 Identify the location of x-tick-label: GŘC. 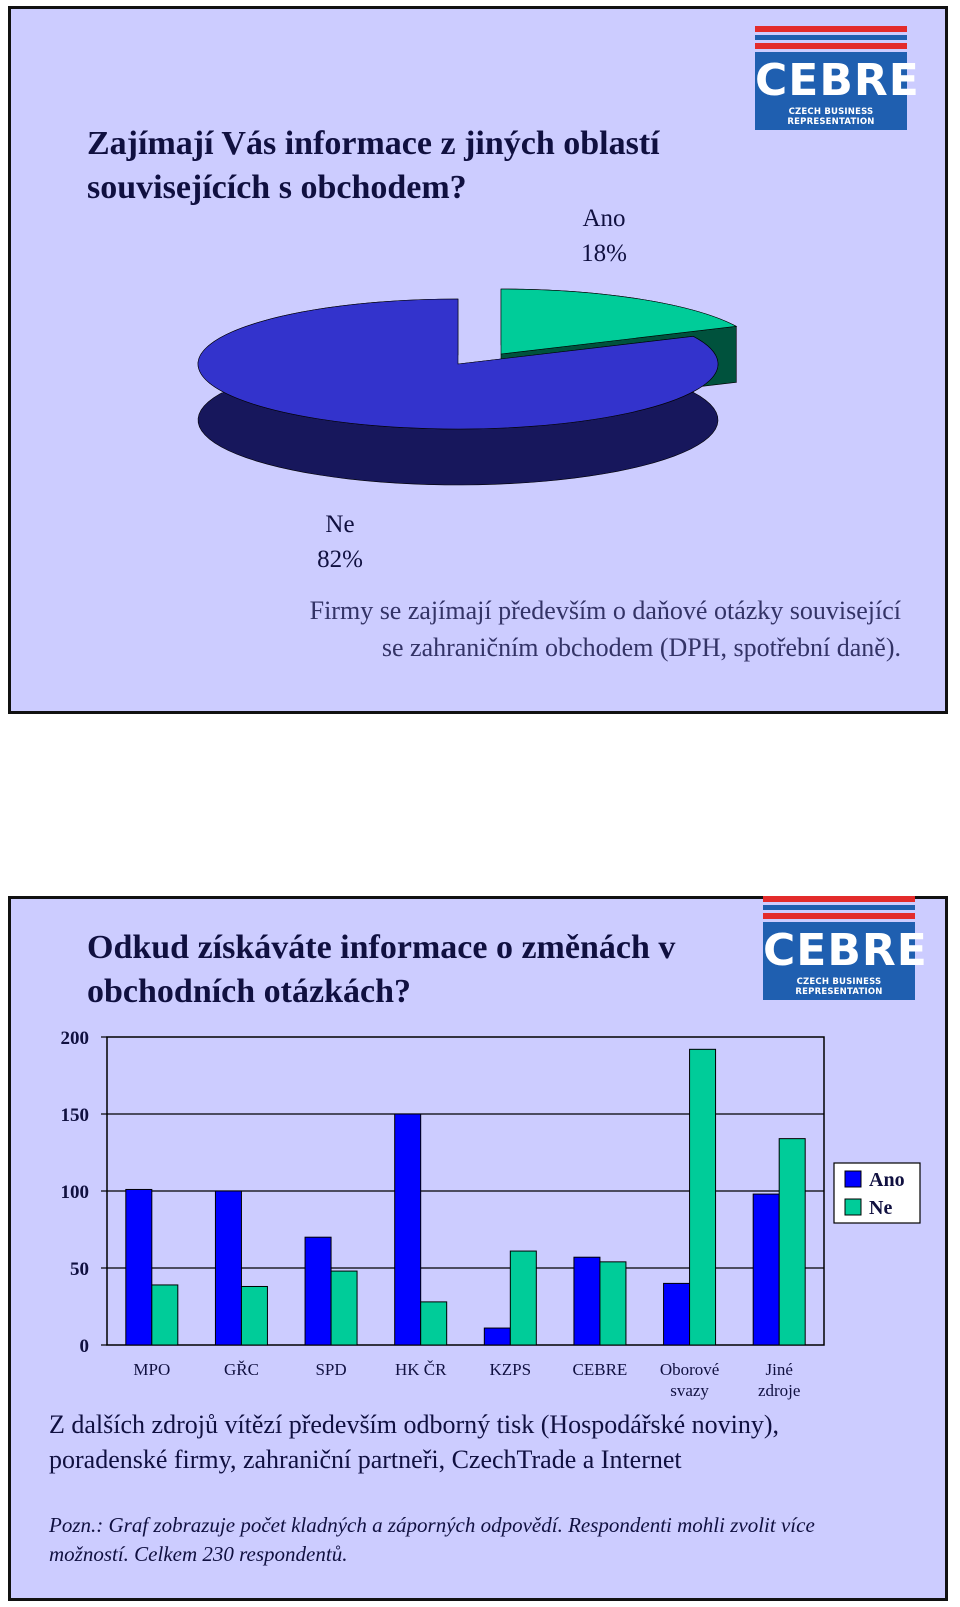
(241, 1369).